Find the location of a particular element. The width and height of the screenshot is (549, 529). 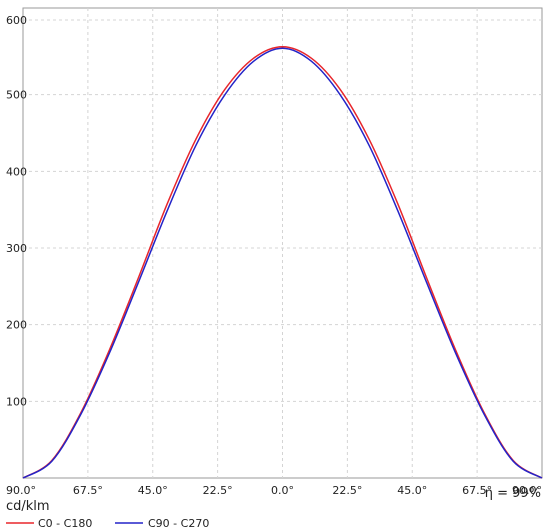

legend-label-c0-c180: C0 - C180 is located at coordinates (65, 523).